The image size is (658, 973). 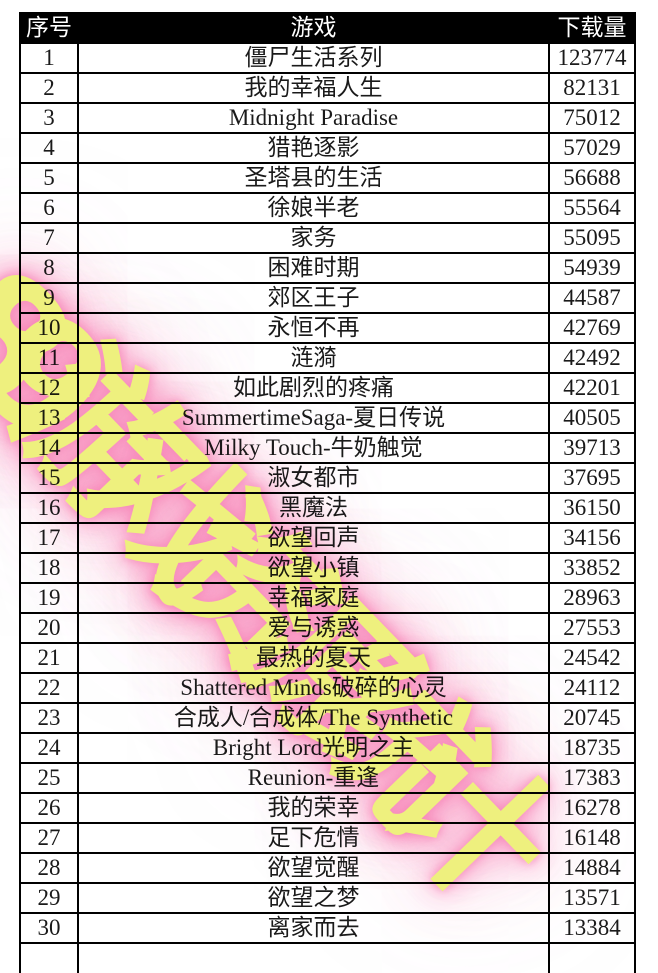 I want to click on downloads-cell: 56688, so click(x=592, y=178).